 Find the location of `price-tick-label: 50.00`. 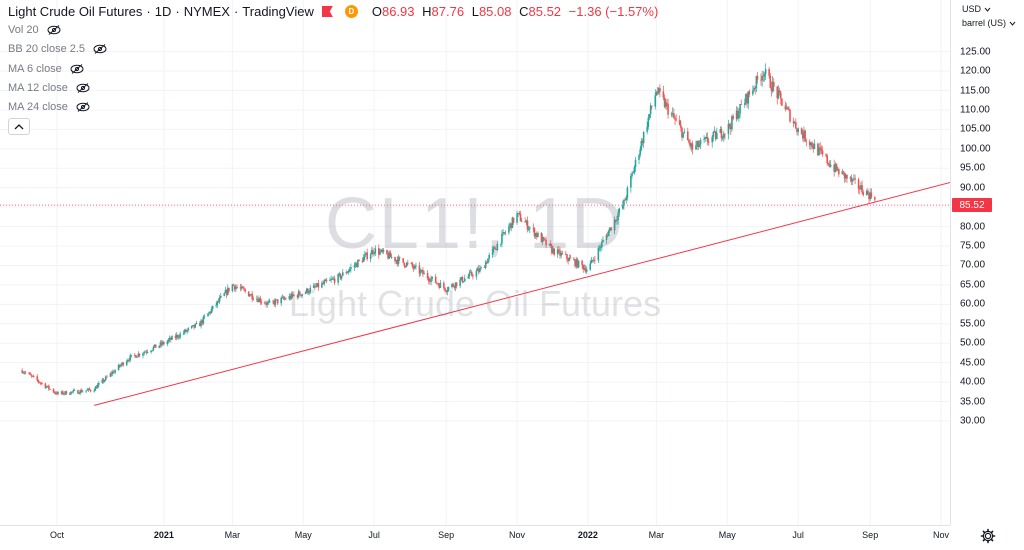

price-tick-label: 50.00 is located at coordinates (973, 343).